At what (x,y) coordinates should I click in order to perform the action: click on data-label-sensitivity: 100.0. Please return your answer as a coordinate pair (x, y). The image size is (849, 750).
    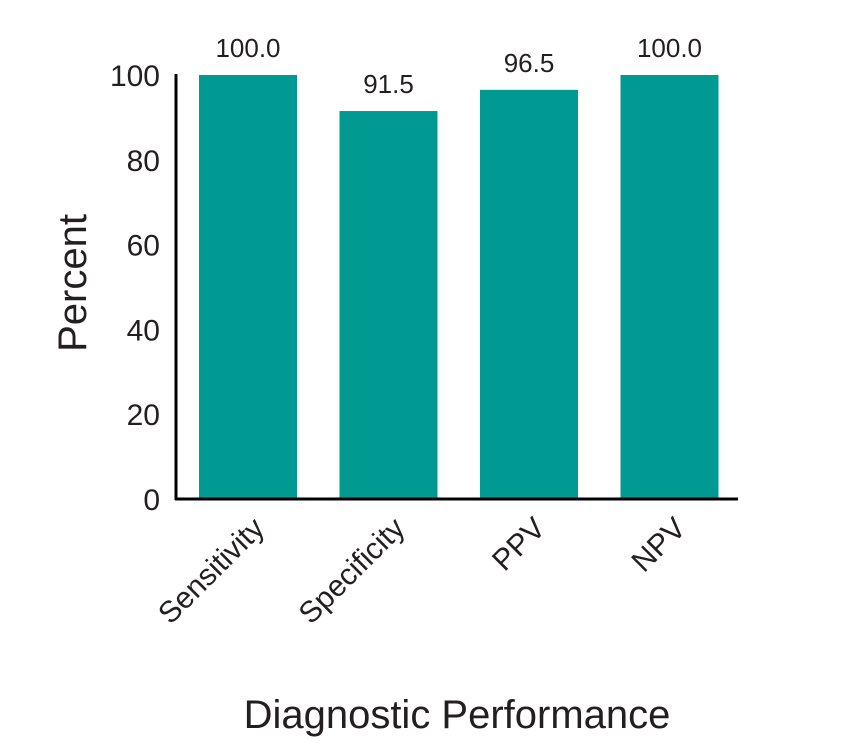
    Looking at the image, I should click on (247, 48).